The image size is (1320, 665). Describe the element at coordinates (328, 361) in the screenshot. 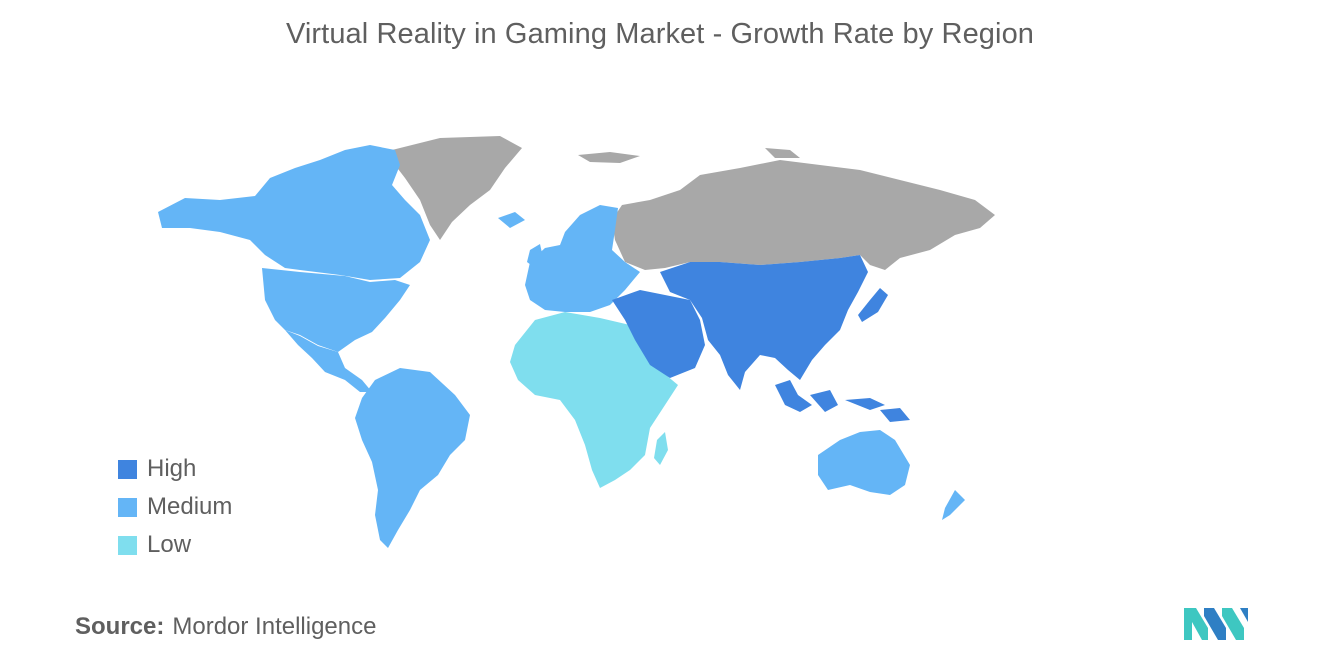

I see `region-mexico-central-america` at that location.